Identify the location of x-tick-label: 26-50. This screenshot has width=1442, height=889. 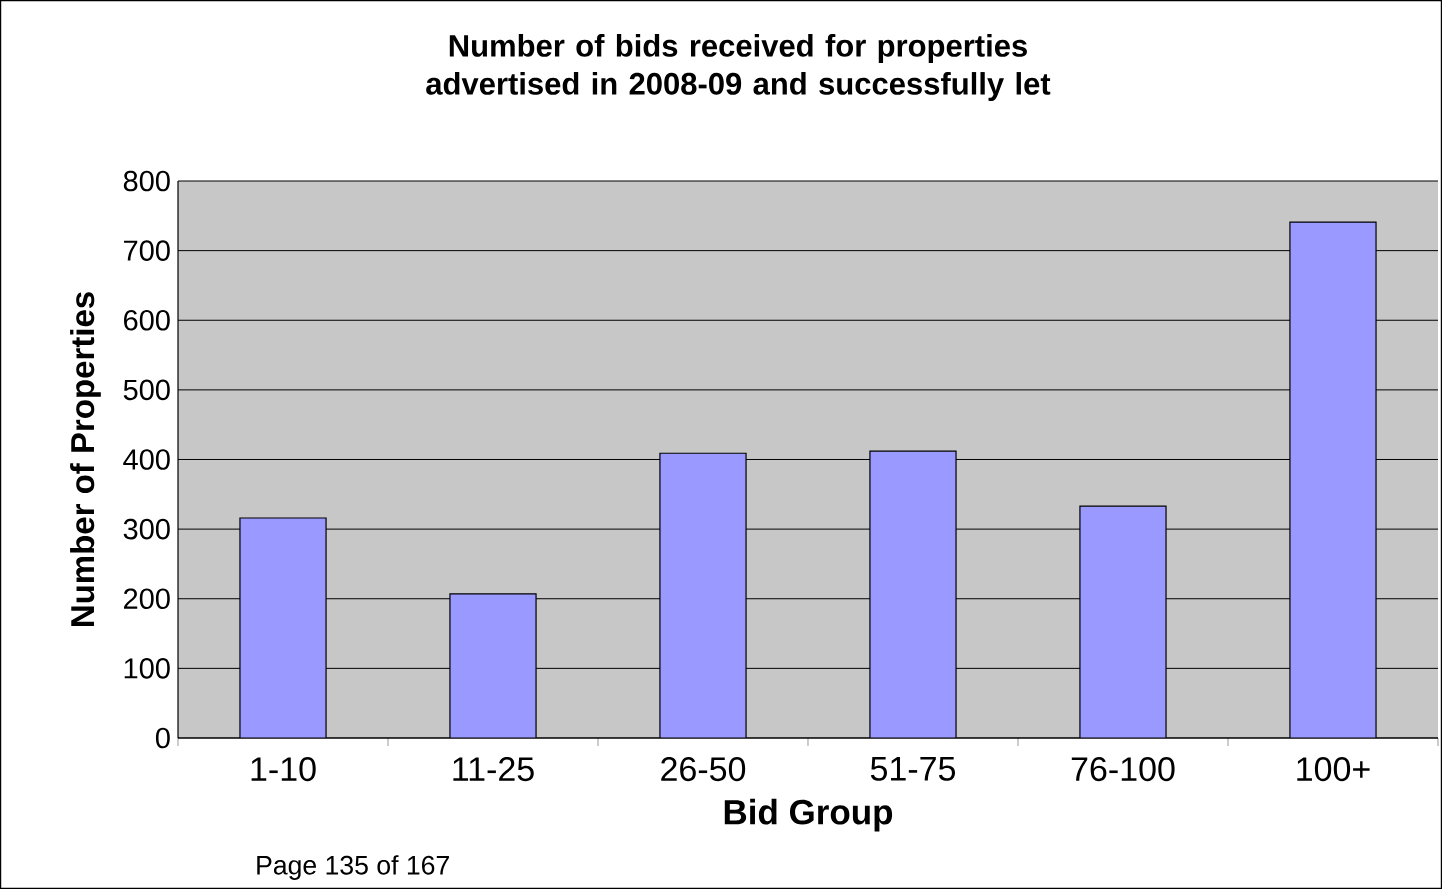
(703, 769).